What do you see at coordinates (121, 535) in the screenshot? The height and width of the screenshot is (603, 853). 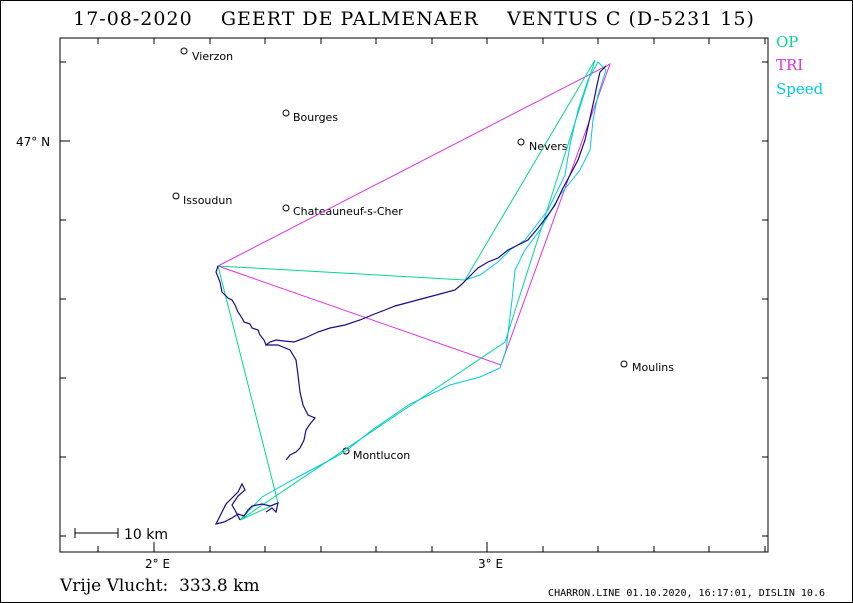 I see `scale-bar: 10 km` at bounding box center [121, 535].